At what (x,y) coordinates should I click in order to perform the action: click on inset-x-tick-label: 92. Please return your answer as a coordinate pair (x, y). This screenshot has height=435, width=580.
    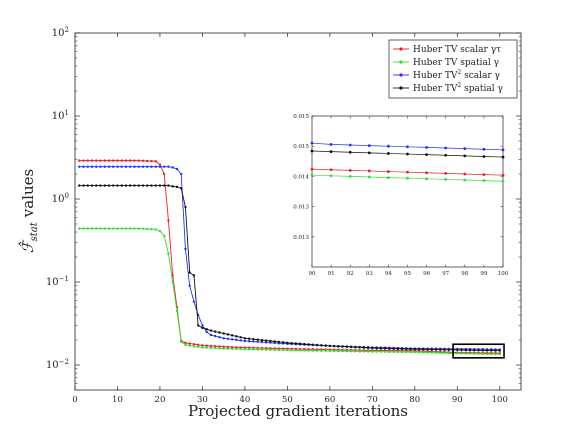
    Looking at the image, I should click on (350, 274).